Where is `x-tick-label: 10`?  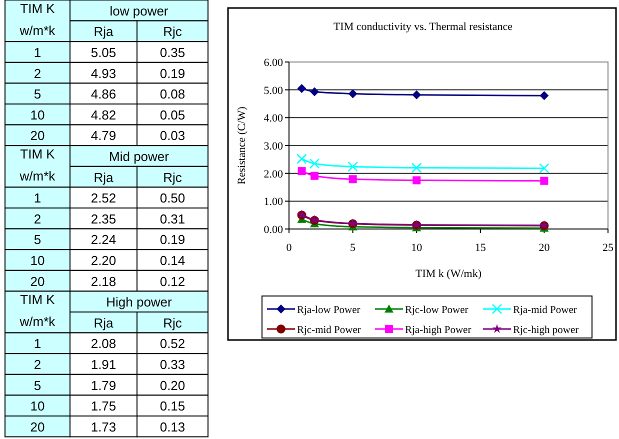 x-tick-label: 10 is located at coordinates (417, 248).